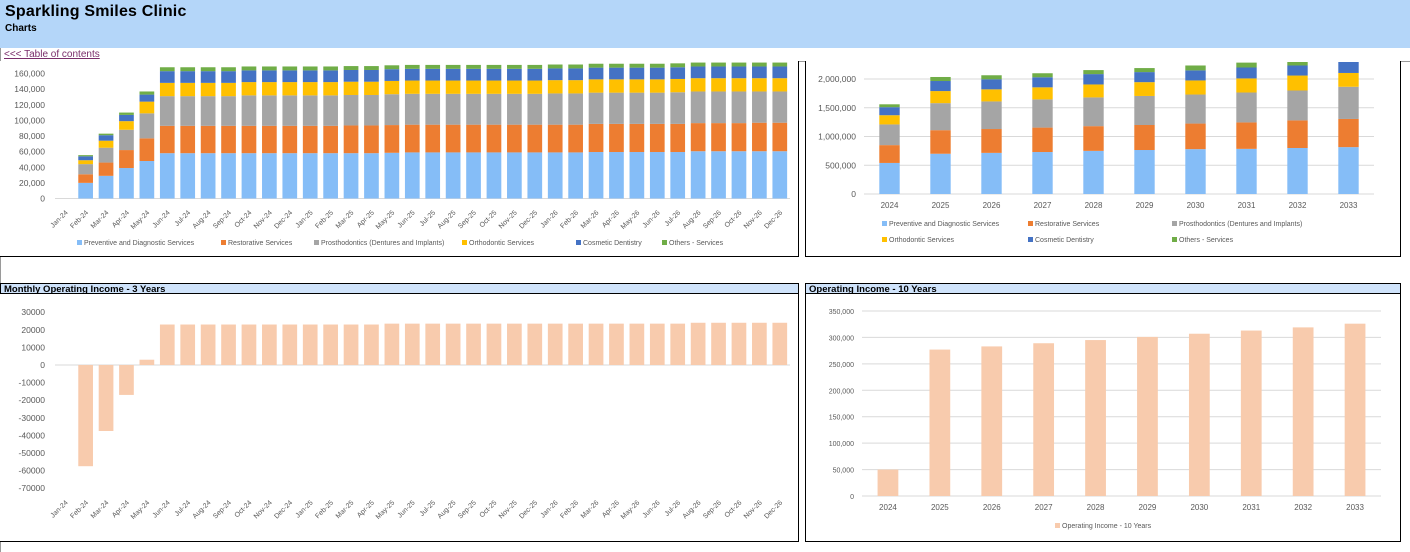  Describe the element at coordinates (32, 400) in the screenshot. I see `y-tick-label: -20000` at that location.